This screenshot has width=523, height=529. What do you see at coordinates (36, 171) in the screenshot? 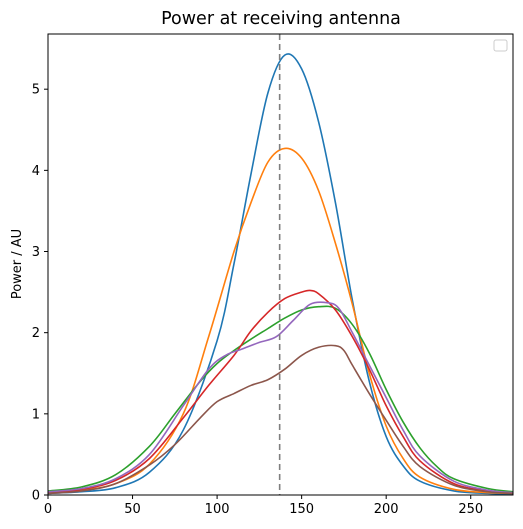
I see `y-tick-label: 4` at bounding box center [36, 171].